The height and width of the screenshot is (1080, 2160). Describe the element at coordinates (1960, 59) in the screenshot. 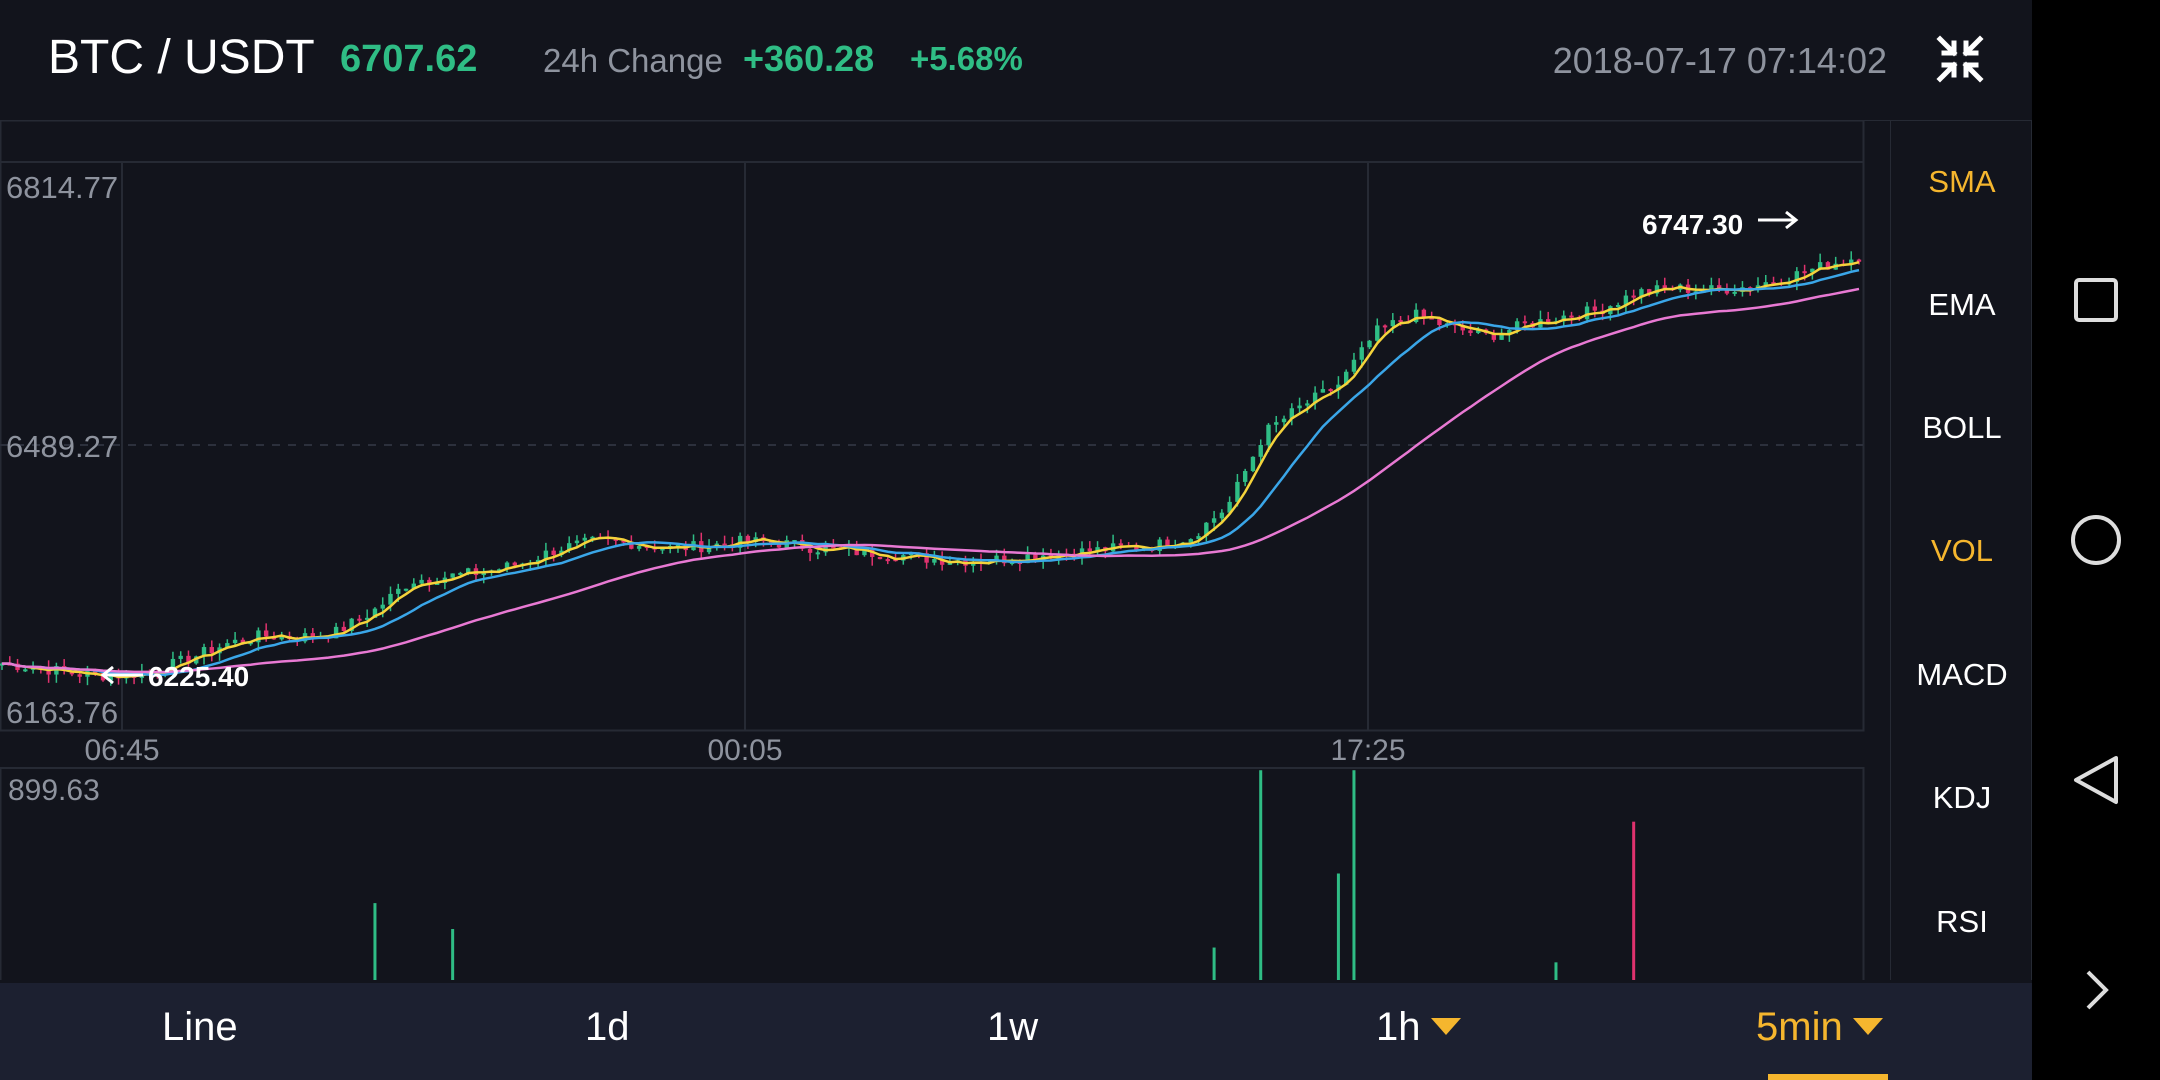

I see `collapse-arrows-icon` at that location.